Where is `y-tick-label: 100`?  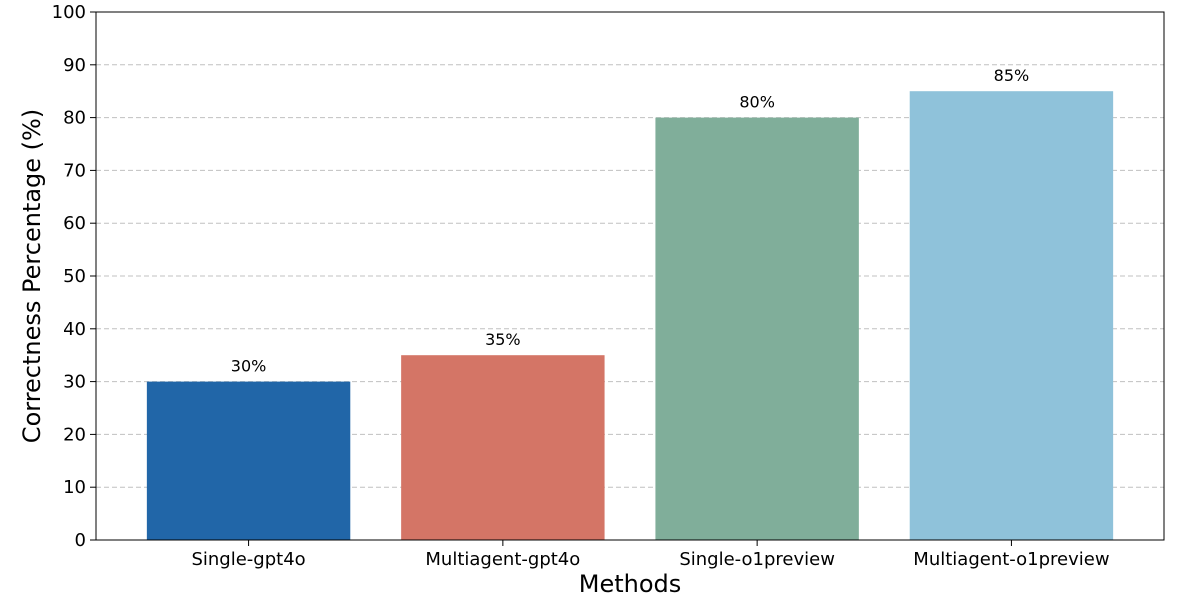
y-tick-label: 100 is located at coordinates (69, 12).